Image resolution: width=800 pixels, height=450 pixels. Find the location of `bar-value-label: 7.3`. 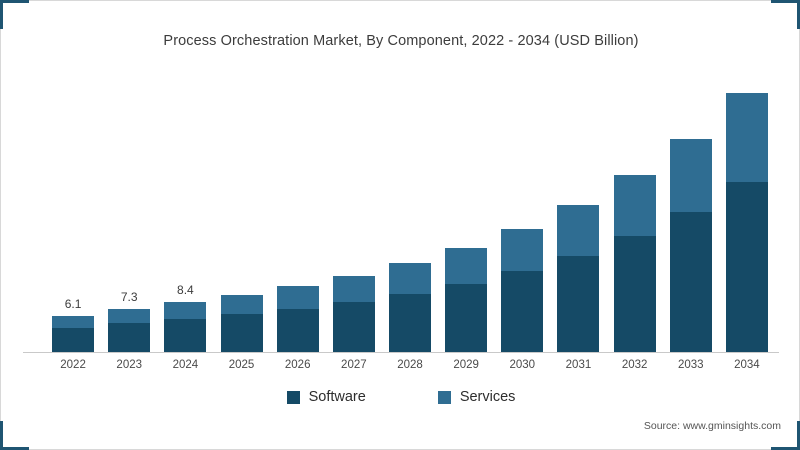

bar-value-label: 7.3 is located at coordinates (129, 296).